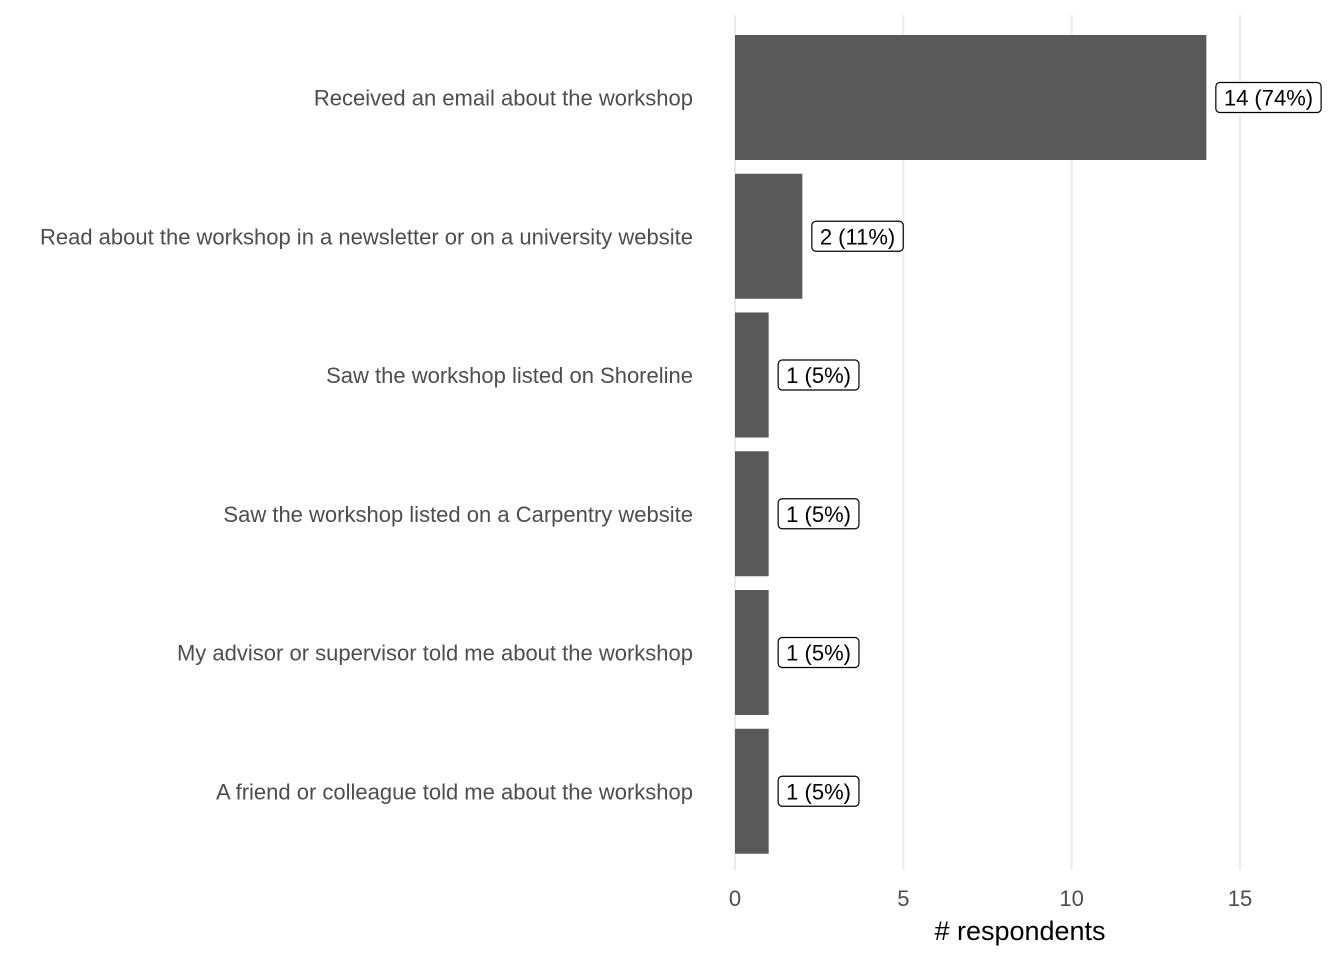 The image size is (1344, 960). What do you see at coordinates (509, 375) in the screenshot?
I see `category-label: Saw the workshop listed on Shoreline` at bounding box center [509, 375].